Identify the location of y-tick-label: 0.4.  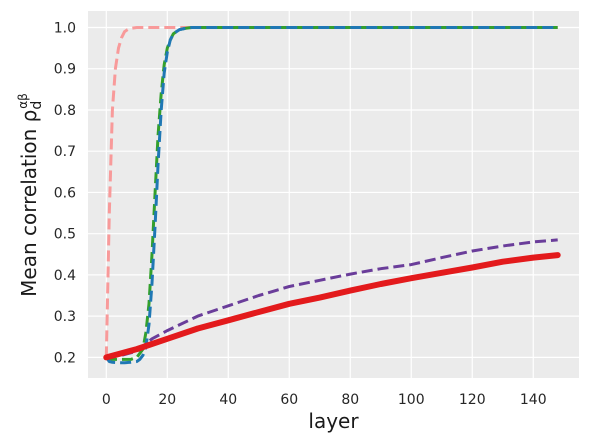
(65, 276).